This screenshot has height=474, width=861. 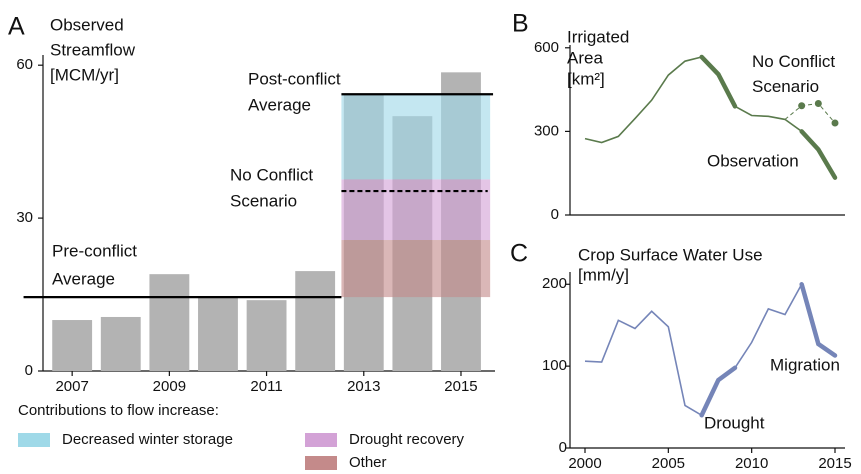 I want to click on x-tick-label: 2013, so click(x=363, y=386).